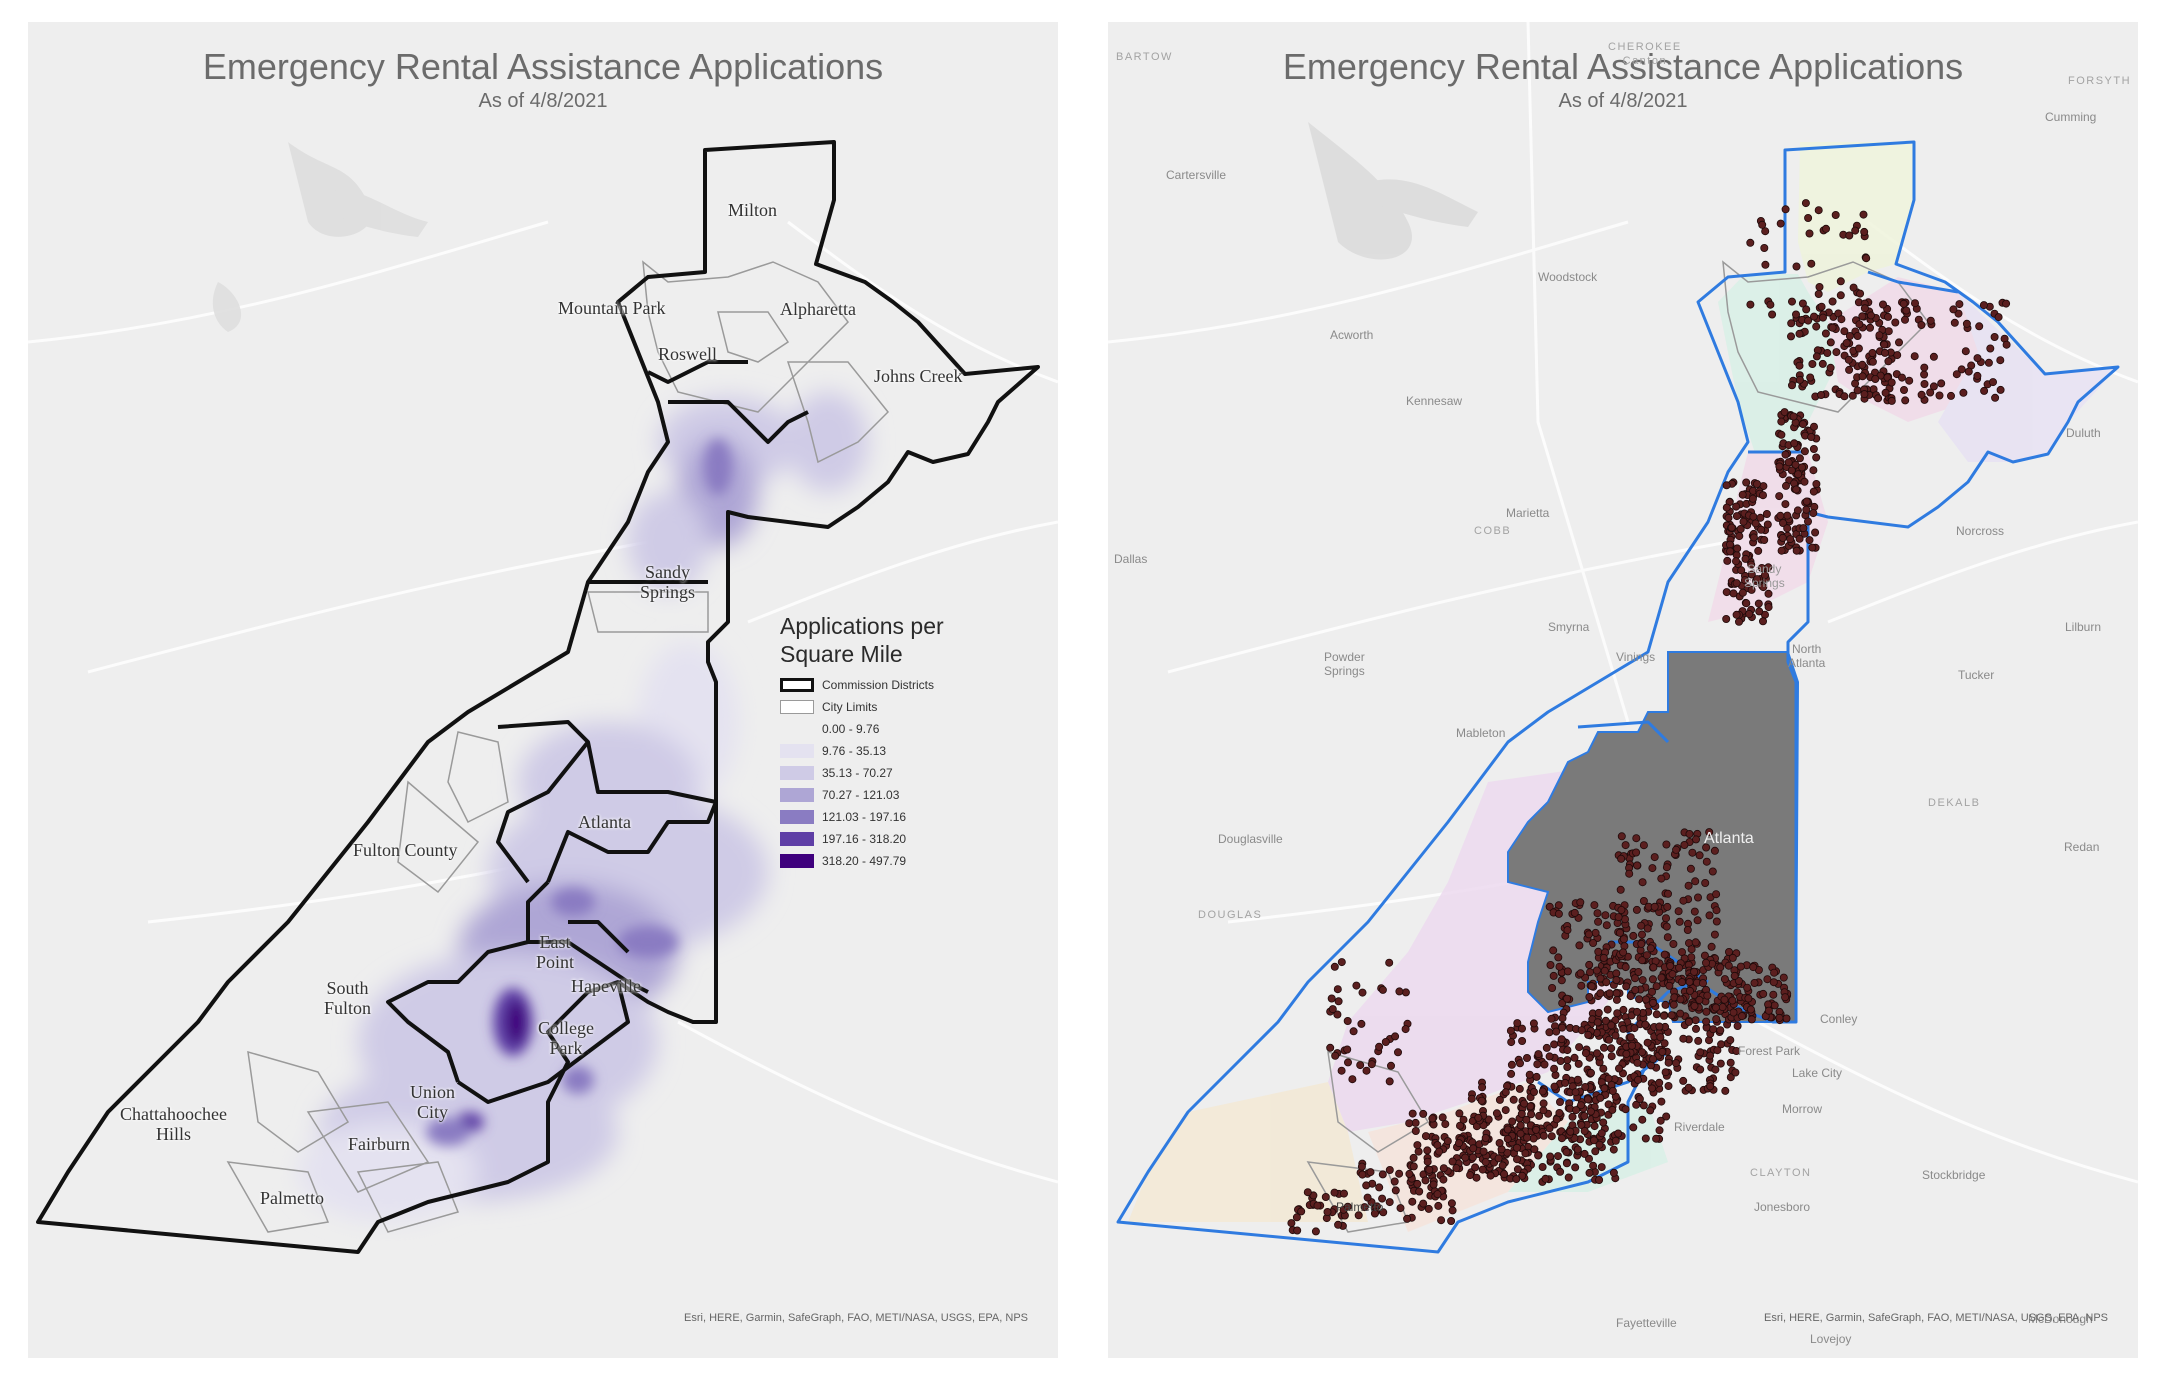  I want to click on map-subtitle: As of 4/8/2021, so click(543, 101).